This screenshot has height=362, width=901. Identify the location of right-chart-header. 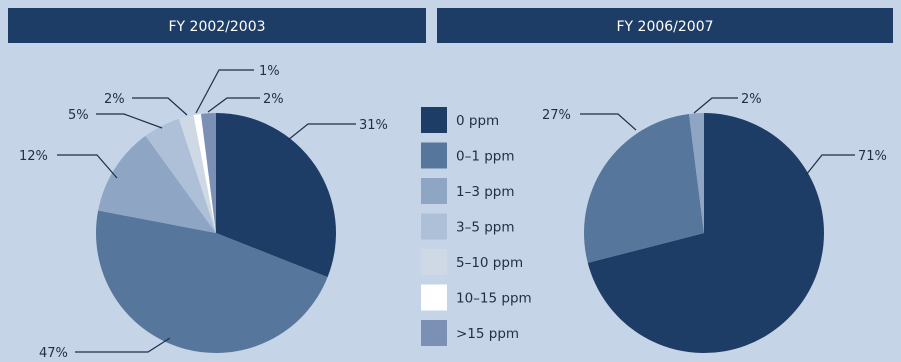
(665, 25).